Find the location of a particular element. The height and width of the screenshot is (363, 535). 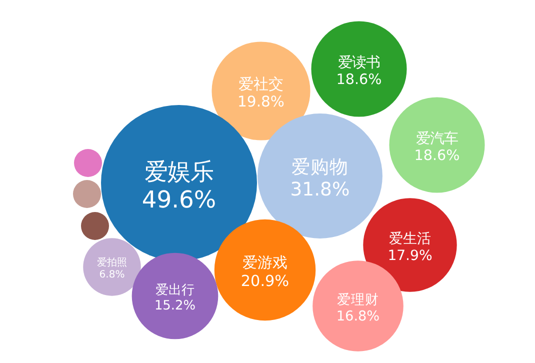

data-label: 31.8% is located at coordinates (320, 190).